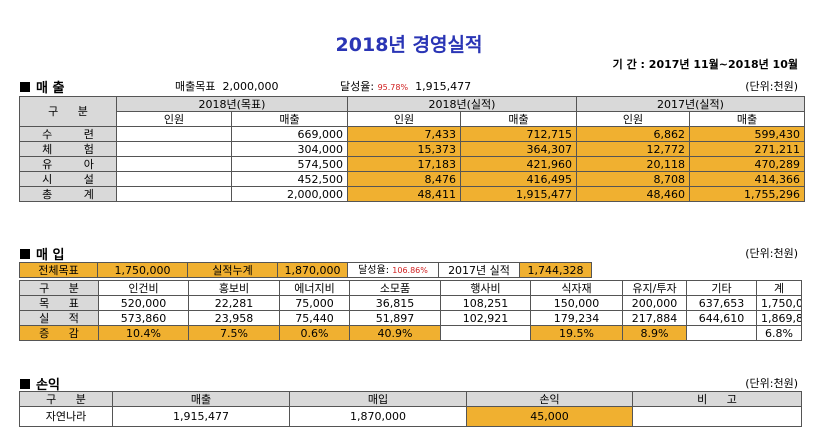 The width and height of the screenshot is (818, 437). What do you see at coordinates (48, 385) in the screenshot?
I see `profit-heading-text: 손익` at bounding box center [48, 385].